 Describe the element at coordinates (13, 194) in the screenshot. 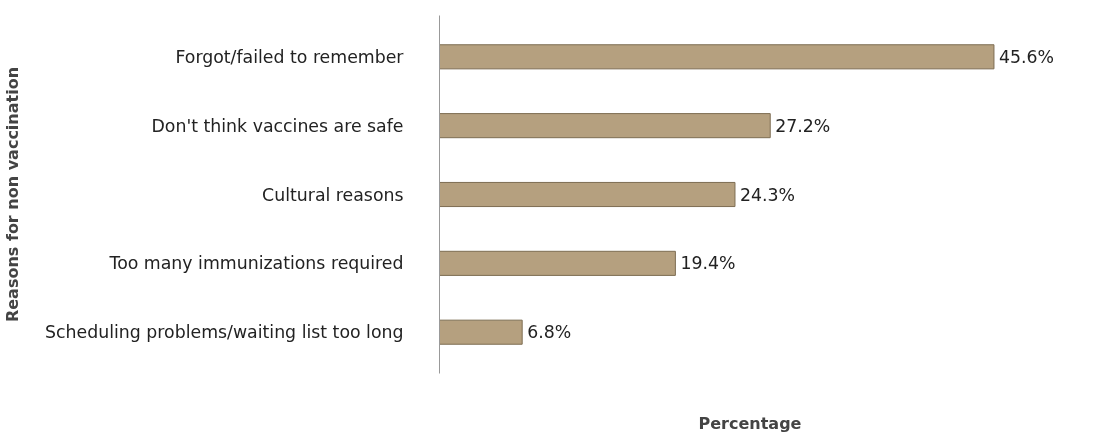

I see `y-axis-title: Reasons for non vaccination` at that location.